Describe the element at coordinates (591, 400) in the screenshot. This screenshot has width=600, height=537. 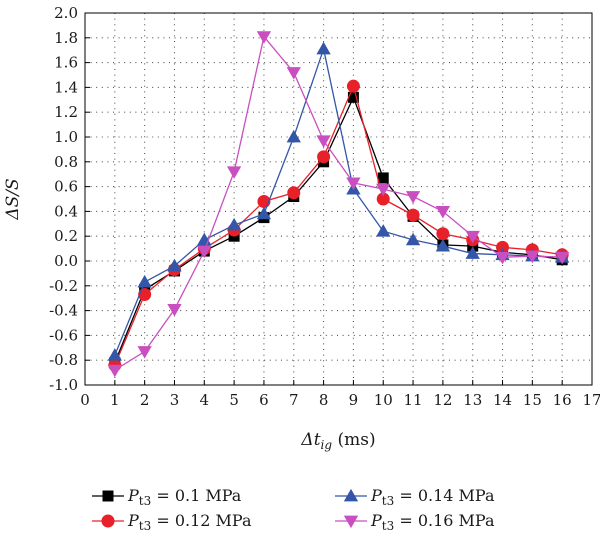
I see `x-tick-label: 17` at that location.